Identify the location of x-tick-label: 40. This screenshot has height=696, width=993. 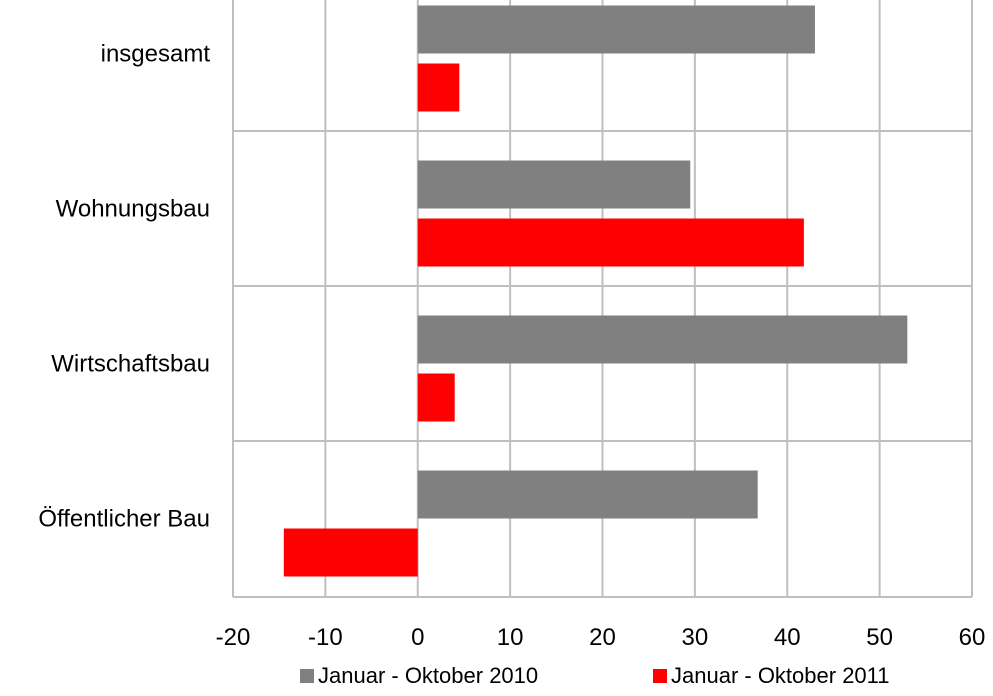
(787, 637).